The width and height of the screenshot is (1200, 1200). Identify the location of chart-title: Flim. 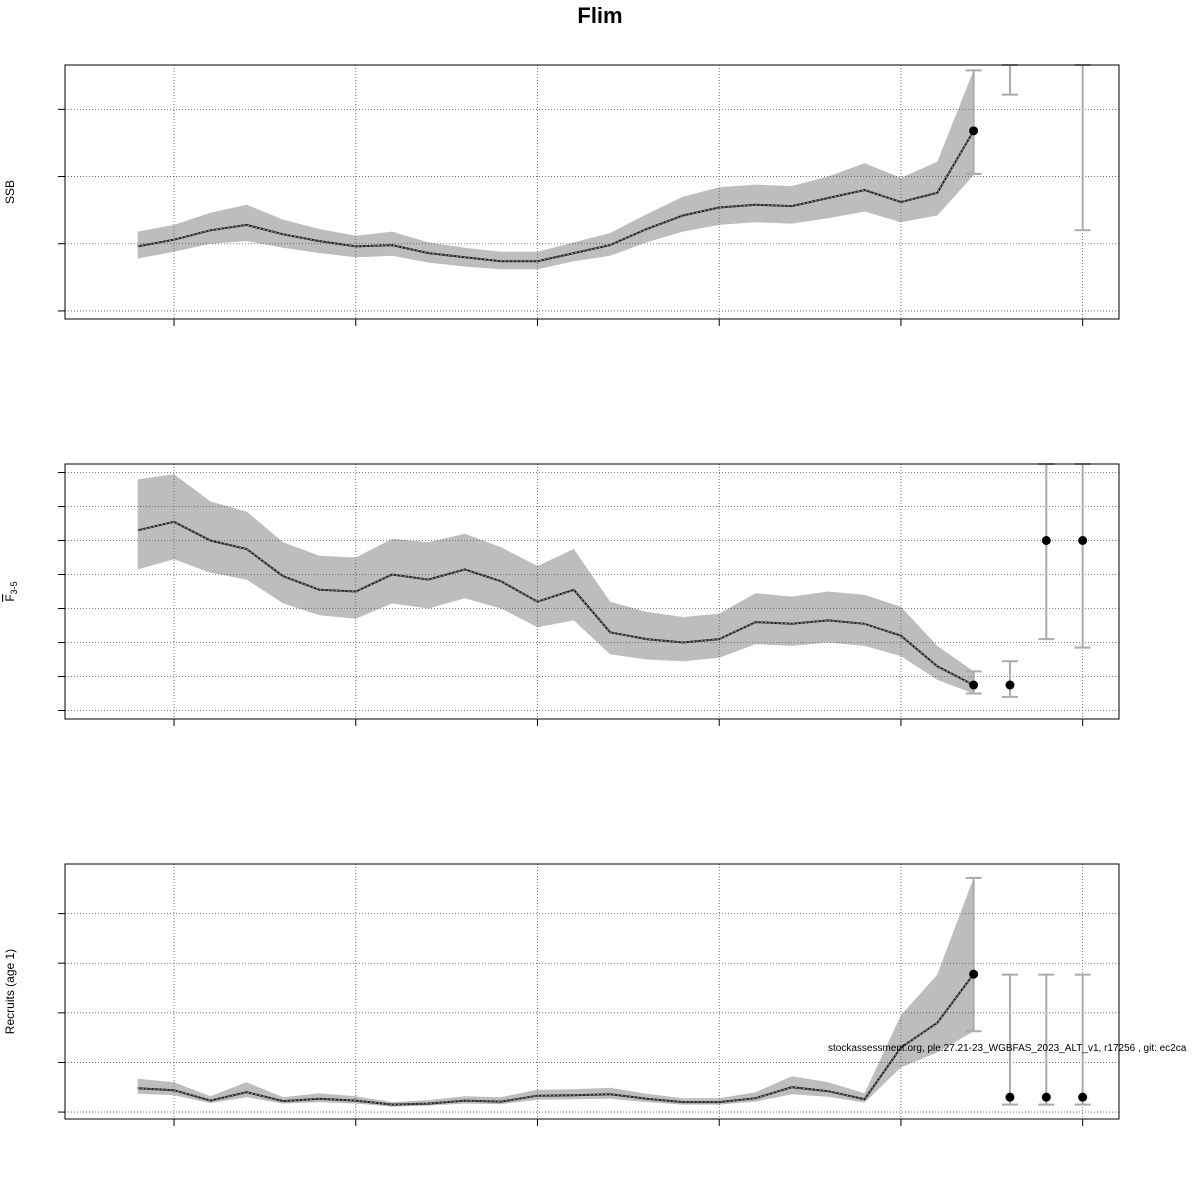
(600, 15).